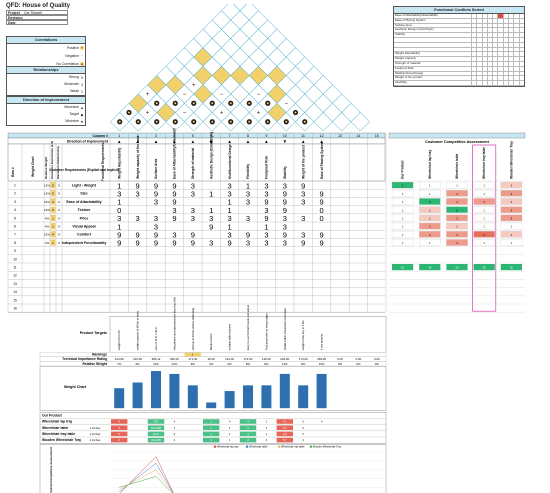  What do you see at coordinates (156, 440) in the screenshot?
I see `tc-value: 411/206` at bounding box center [156, 440].